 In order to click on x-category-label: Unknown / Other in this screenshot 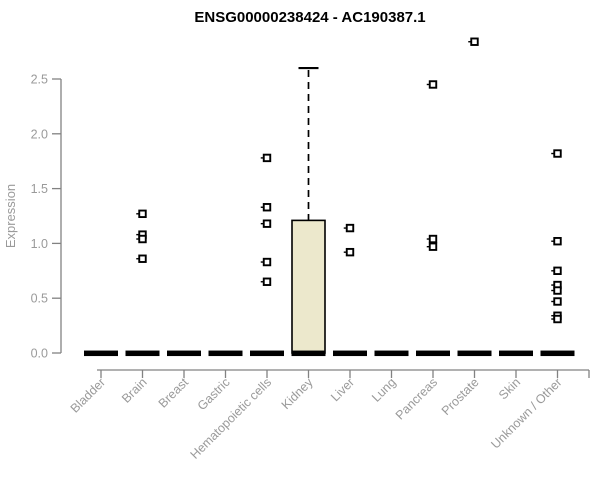, I will do `click(526, 413)`.